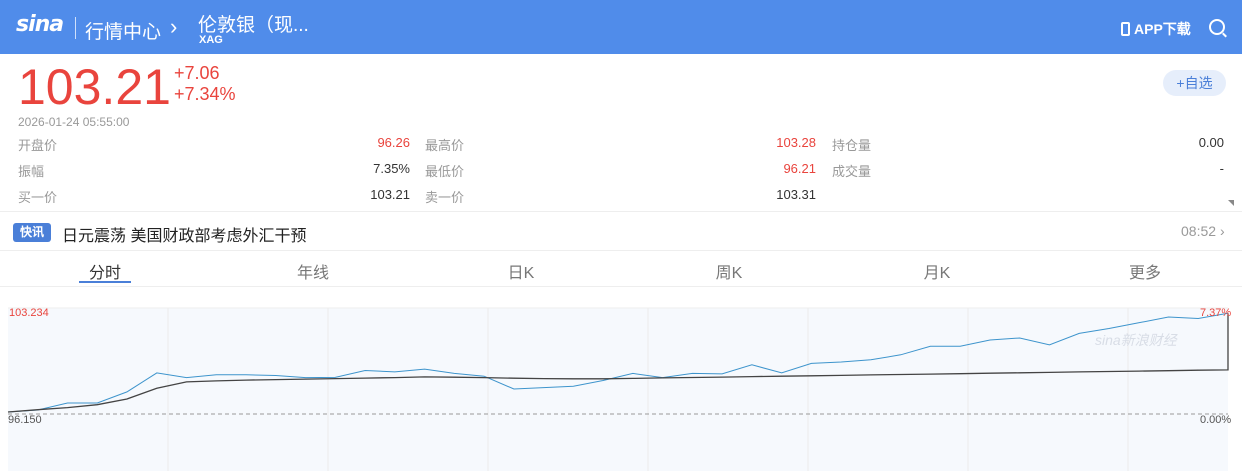 The width and height of the screenshot is (1246, 471). I want to click on expand-triangle-icon, so click(1231, 203).